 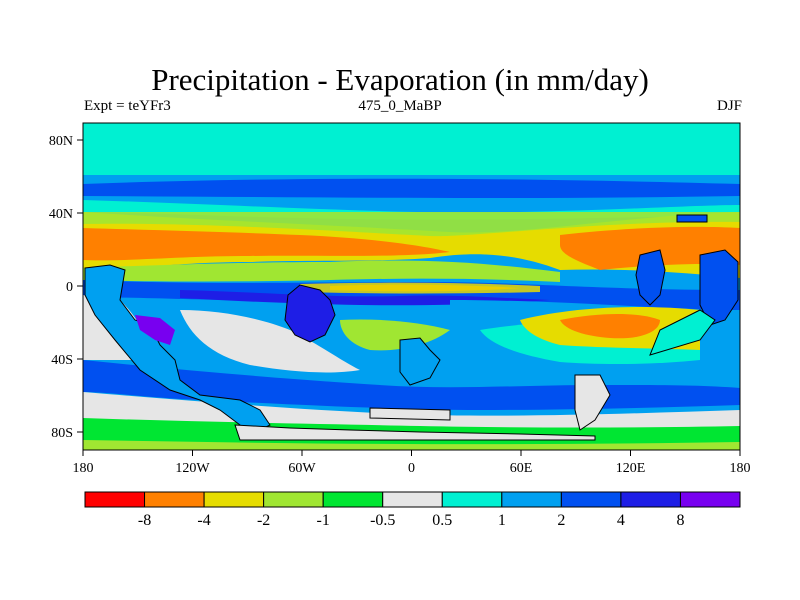 What do you see at coordinates (263, 520) in the screenshot?
I see `colorbar-label: -2` at bounding box center [263, 520].